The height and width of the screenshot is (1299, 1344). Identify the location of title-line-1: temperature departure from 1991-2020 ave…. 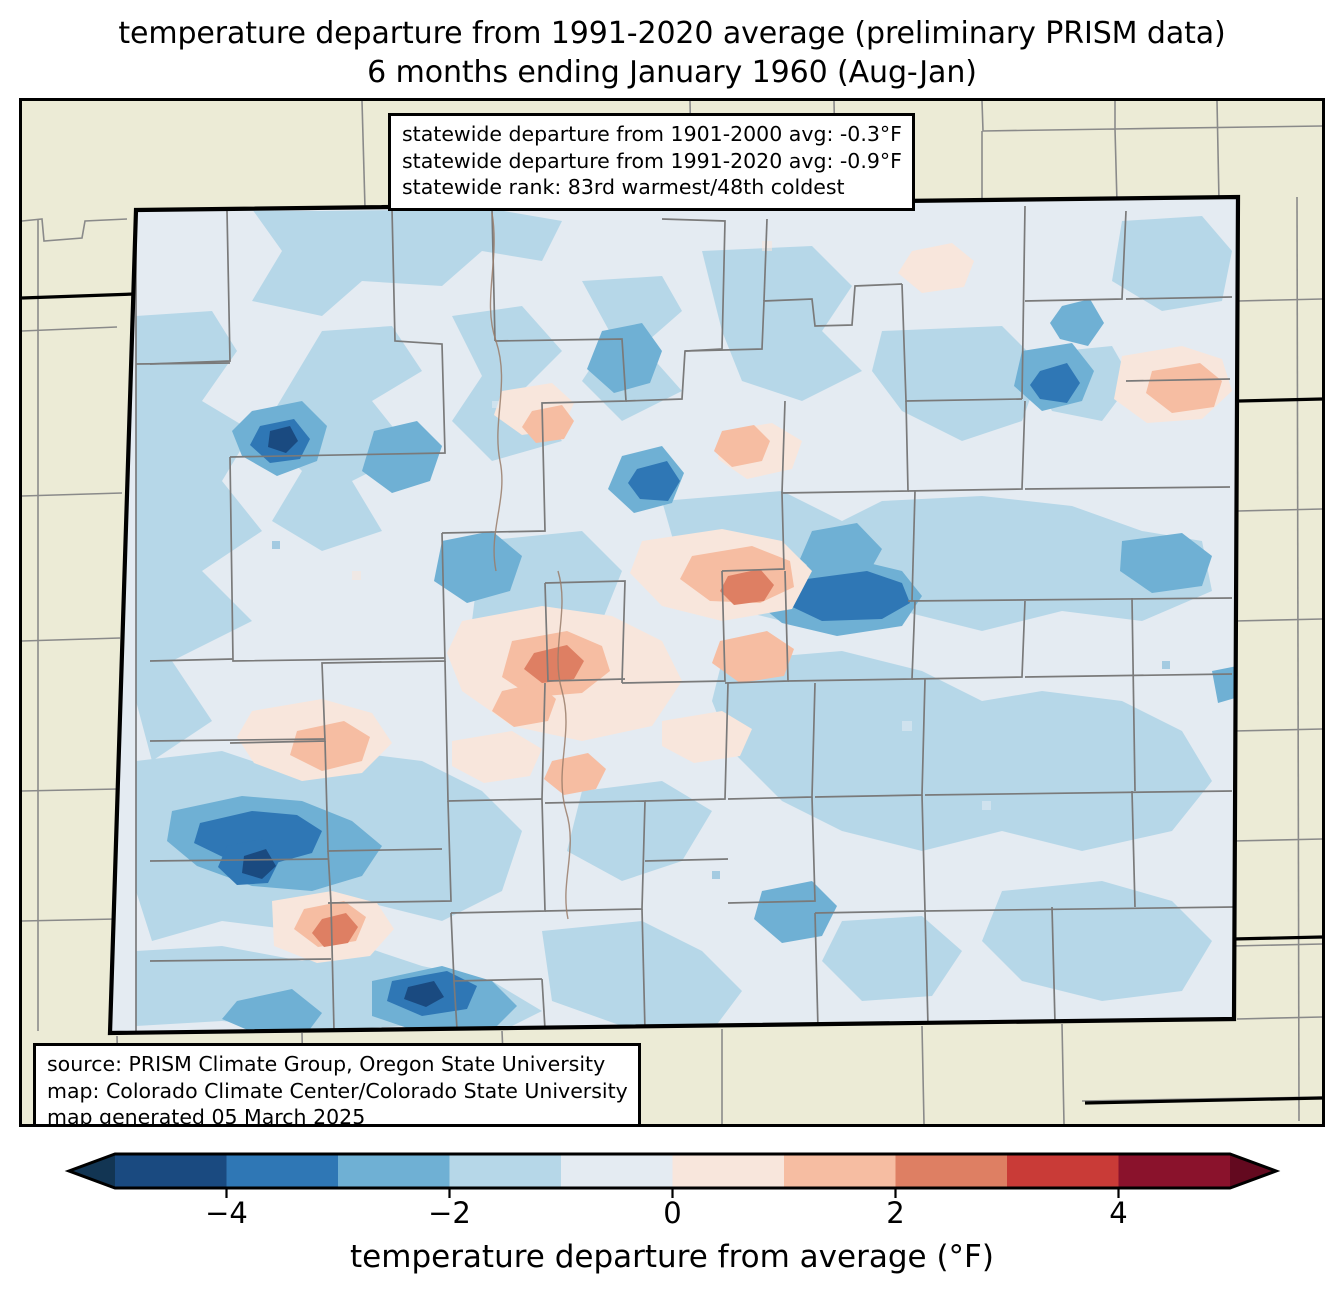
(672, 33).